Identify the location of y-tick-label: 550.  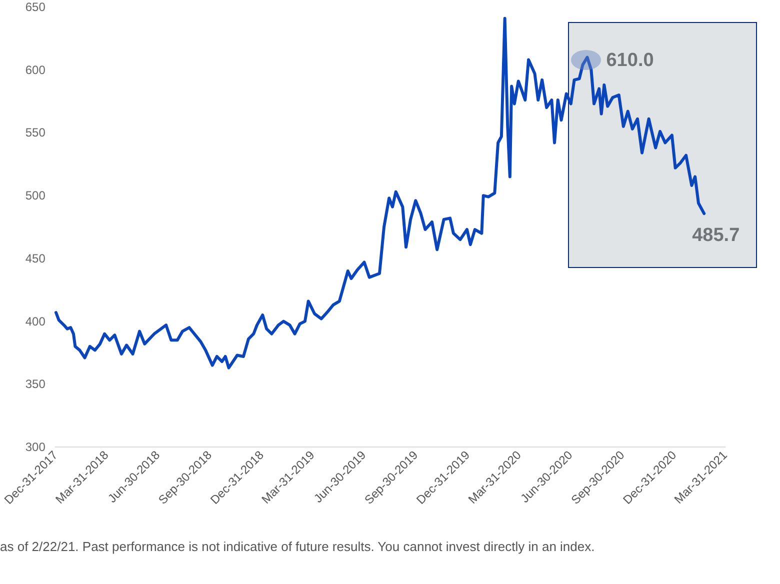
(35, 133).